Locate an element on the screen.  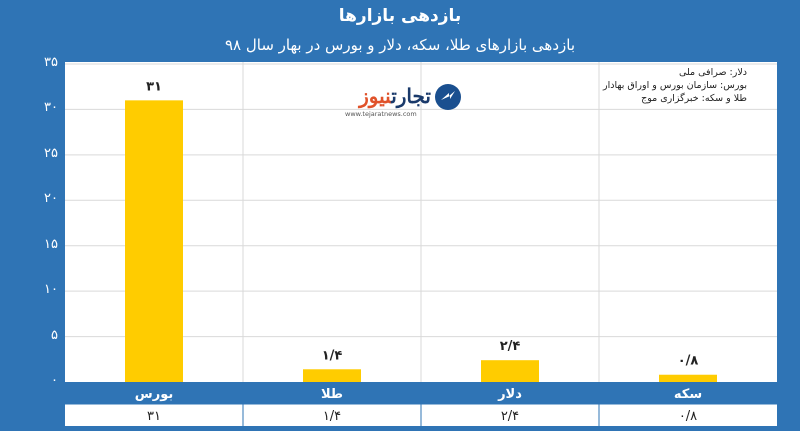
category-label: دلار is located at coordinates (509, 394).